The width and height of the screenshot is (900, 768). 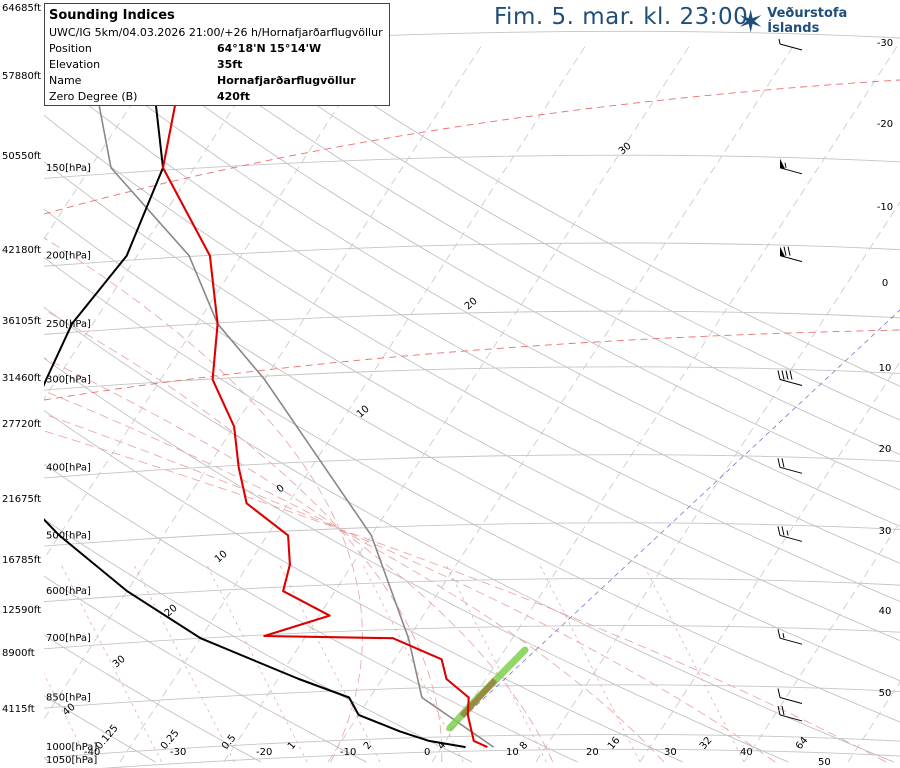 What do you see at coordinates (217, 97) in the screenshot?
I see `info-row-zero-degree: Zero Degree (B) 420ft` at bounding box center [217, 97].